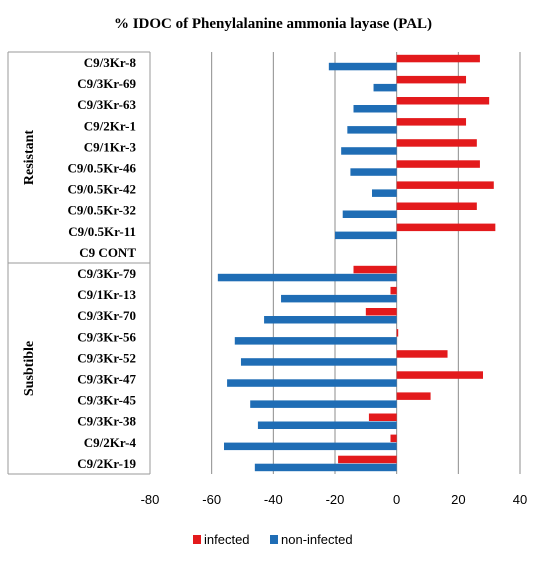 The image size is (546, 564). What do you see at coordinates (458, 499) in the screenshot?
I see `x-tick-label-5: 20` at bounding box center [458, 499].